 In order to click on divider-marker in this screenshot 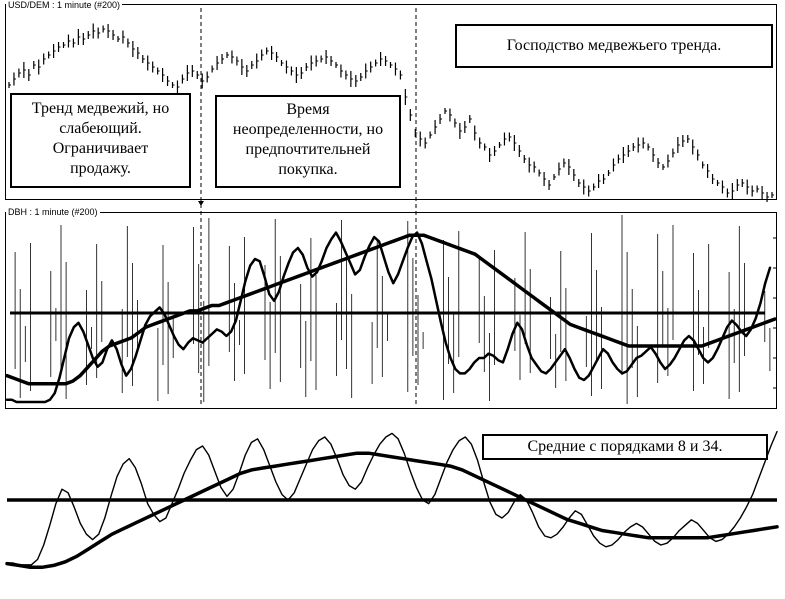, I will do `click(201, 203)`.